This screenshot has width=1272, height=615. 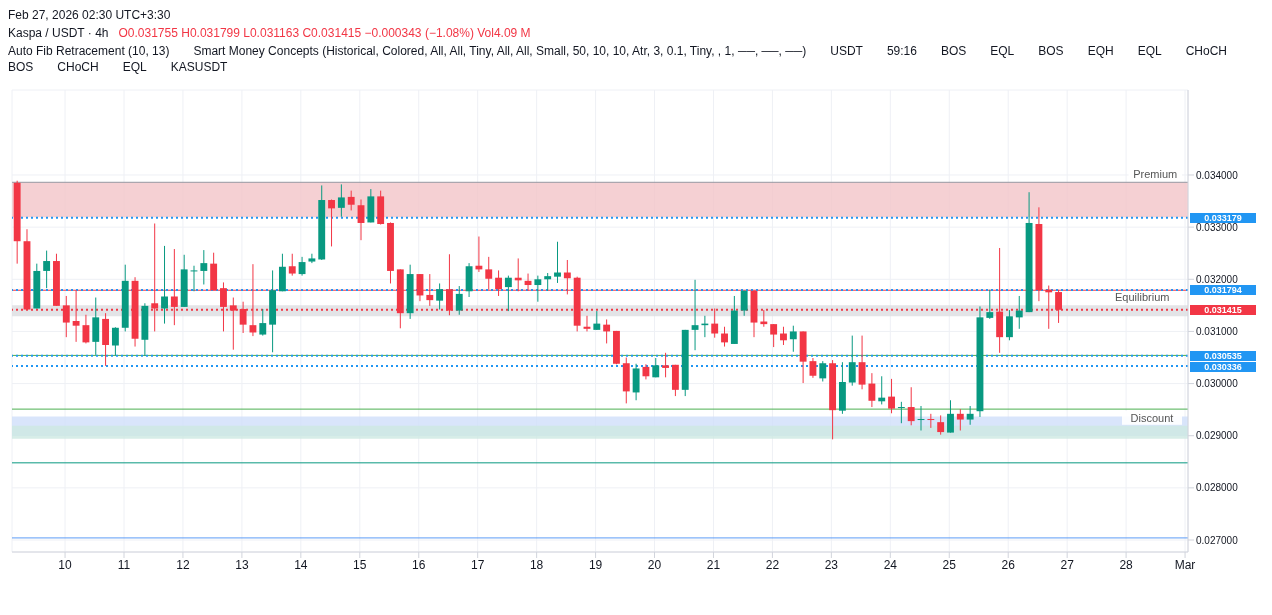 I want to click on x-tick-label: 25, so click(x=949, y=564).